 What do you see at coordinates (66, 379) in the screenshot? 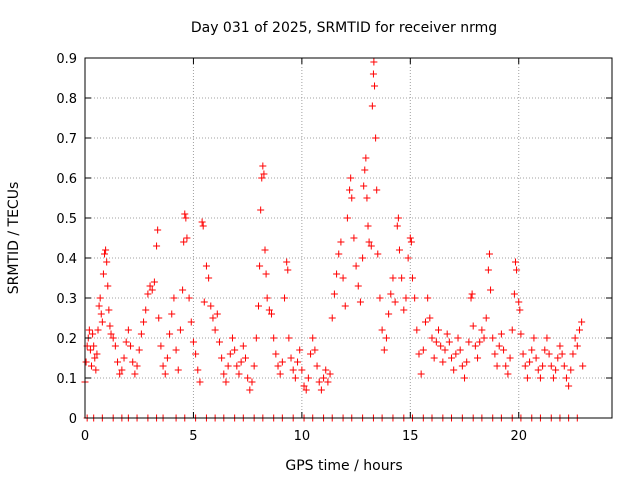
I see `y-tick-label: 0.1` at bounding box center [66, 379].